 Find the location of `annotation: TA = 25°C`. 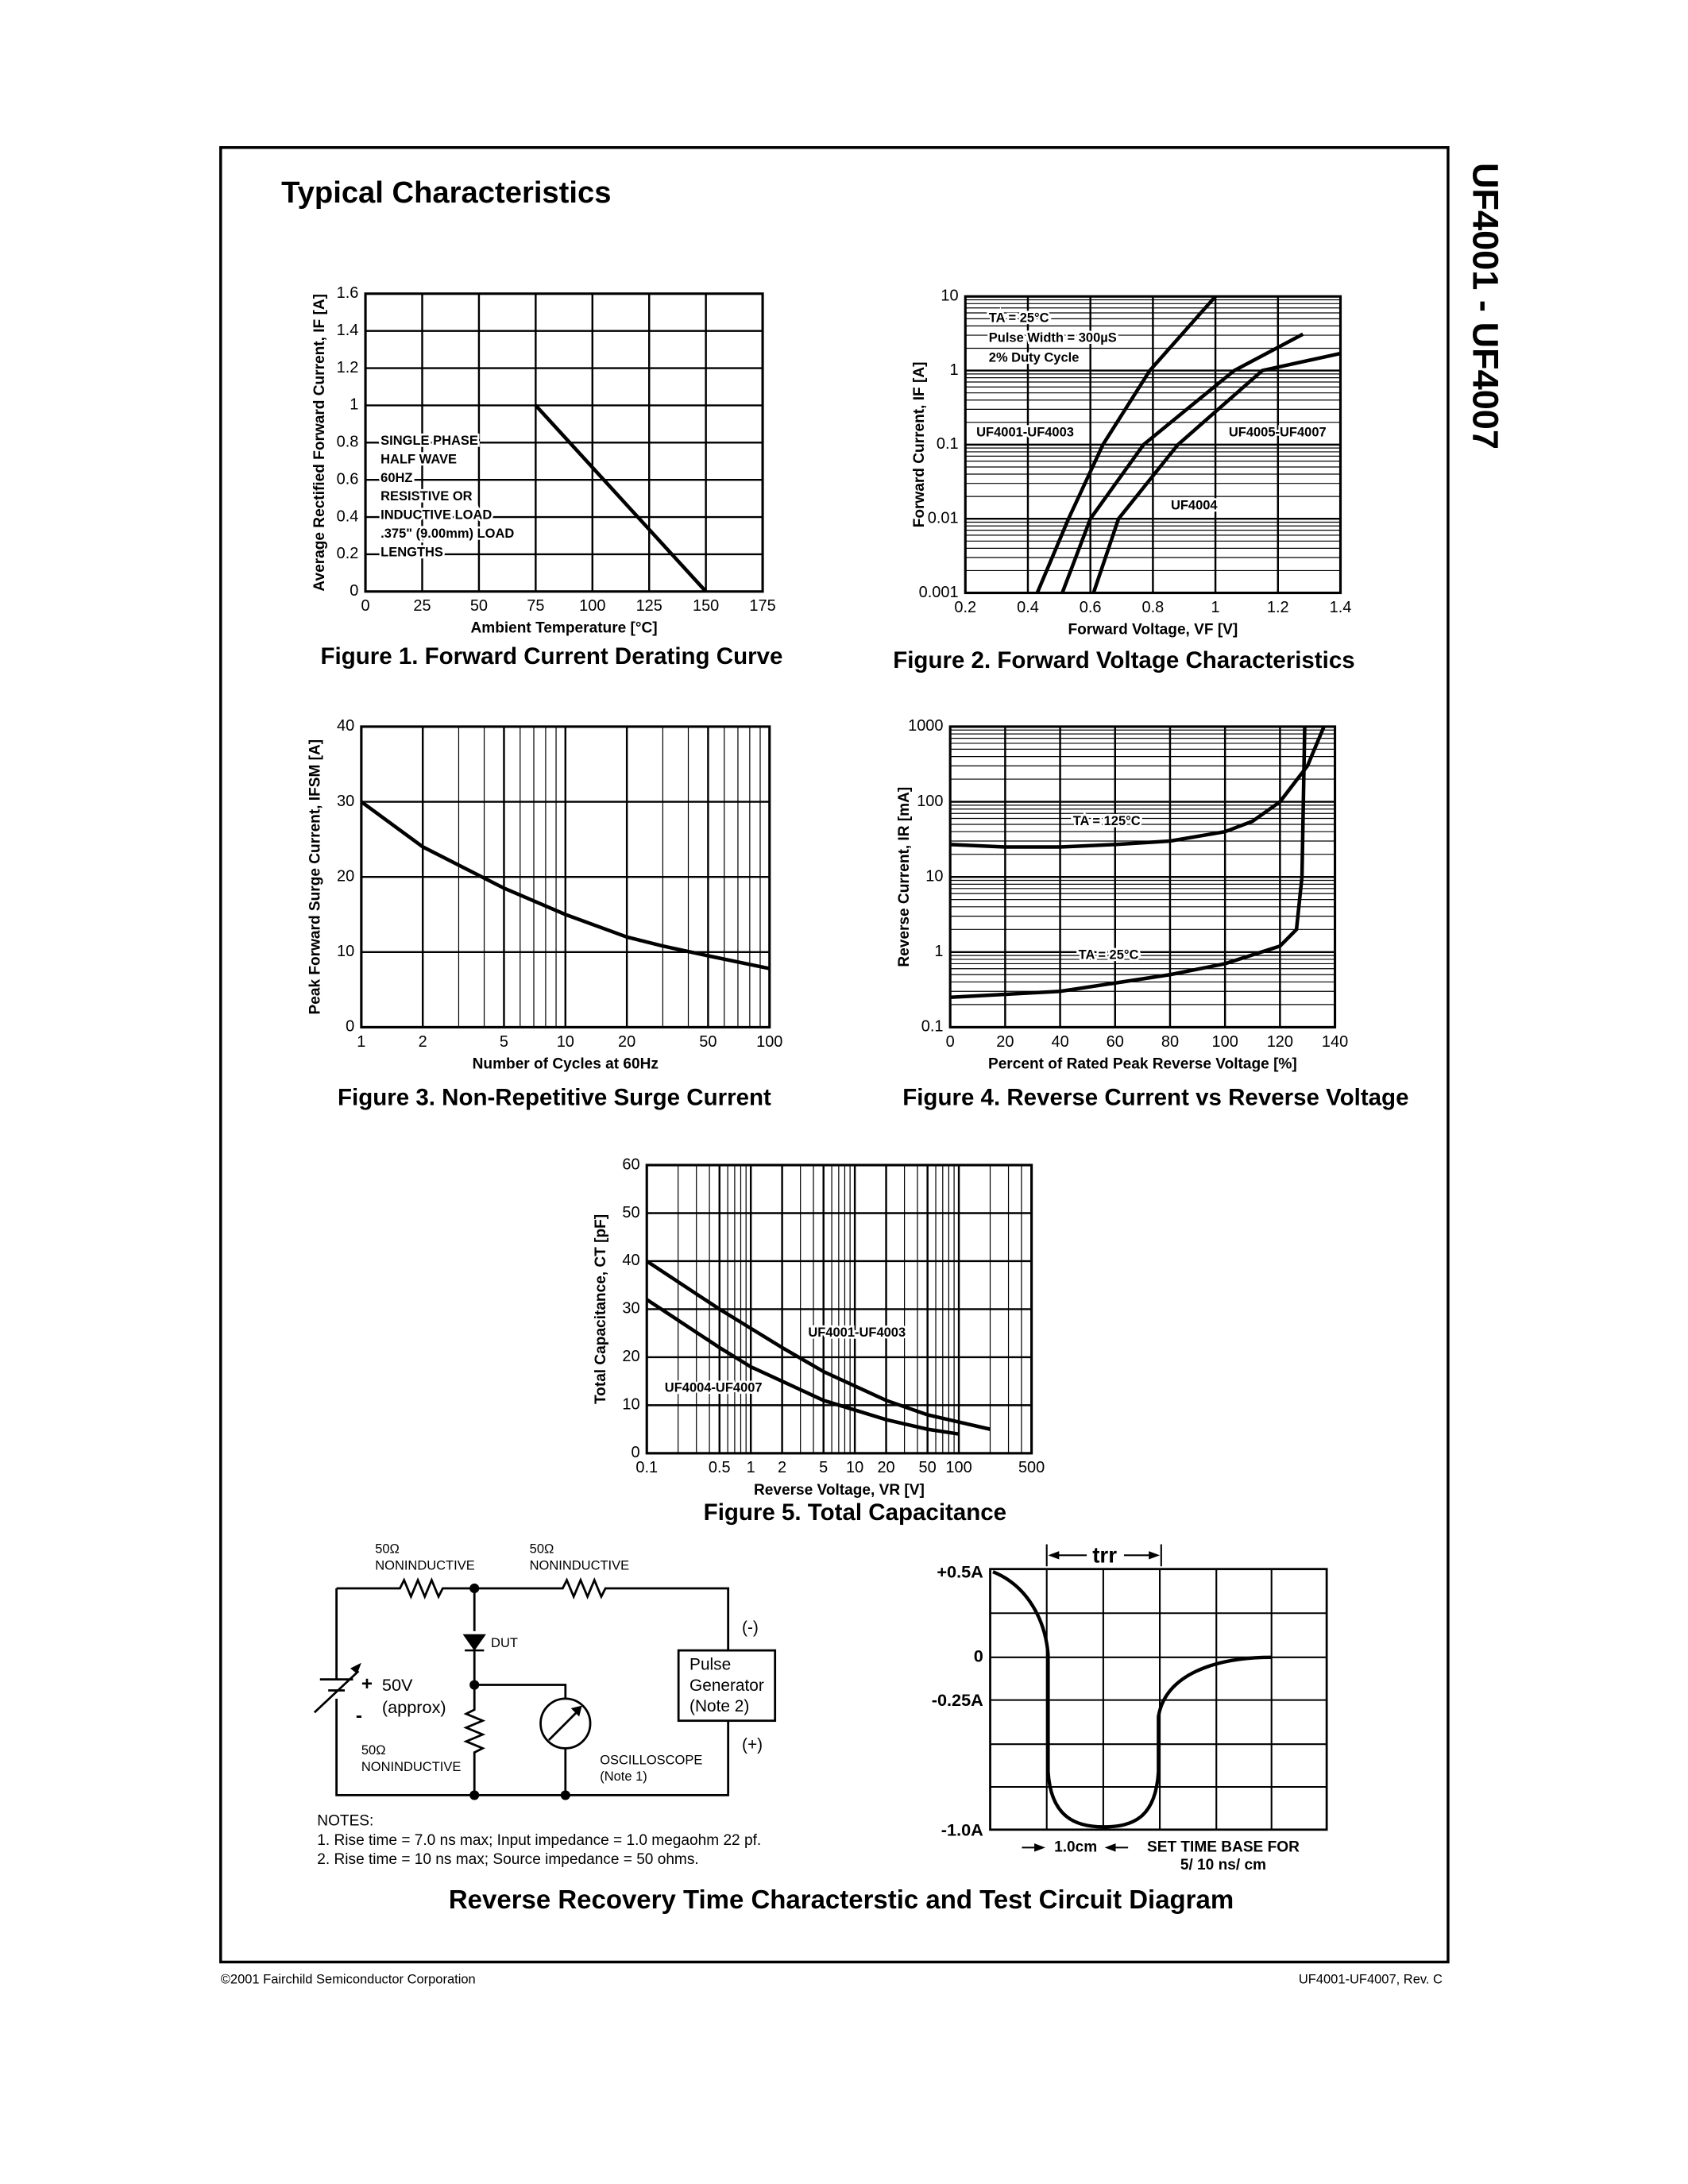

annotation: TA = 25°C is located at coordinates (1019, 318).